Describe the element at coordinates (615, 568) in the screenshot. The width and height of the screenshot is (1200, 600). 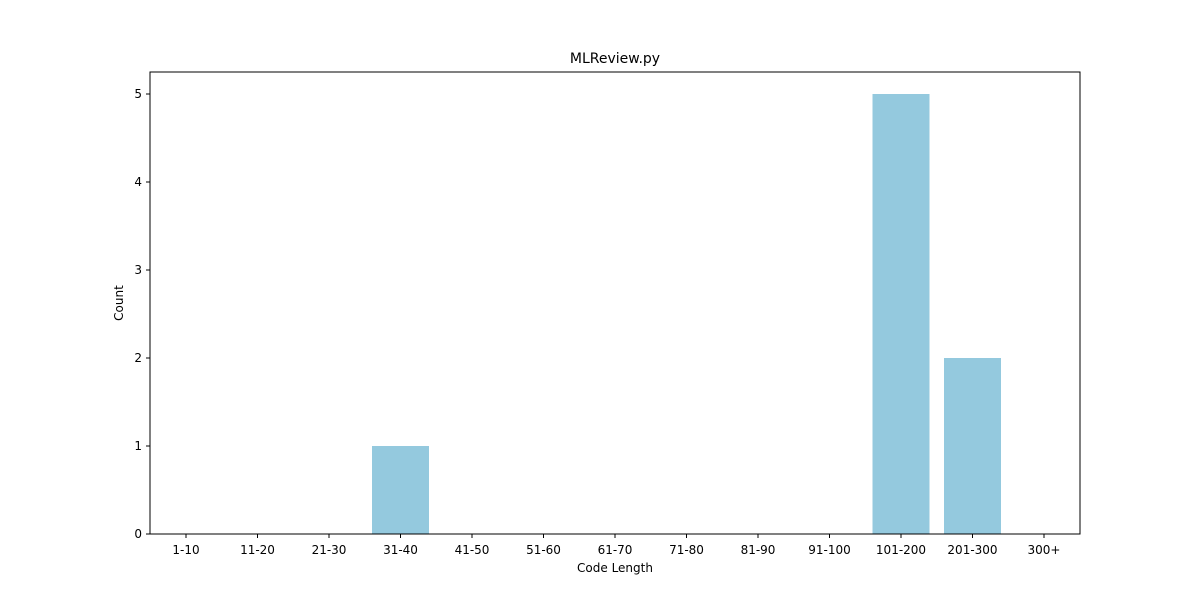
I see `x-axis-label: Code Length` at that location.